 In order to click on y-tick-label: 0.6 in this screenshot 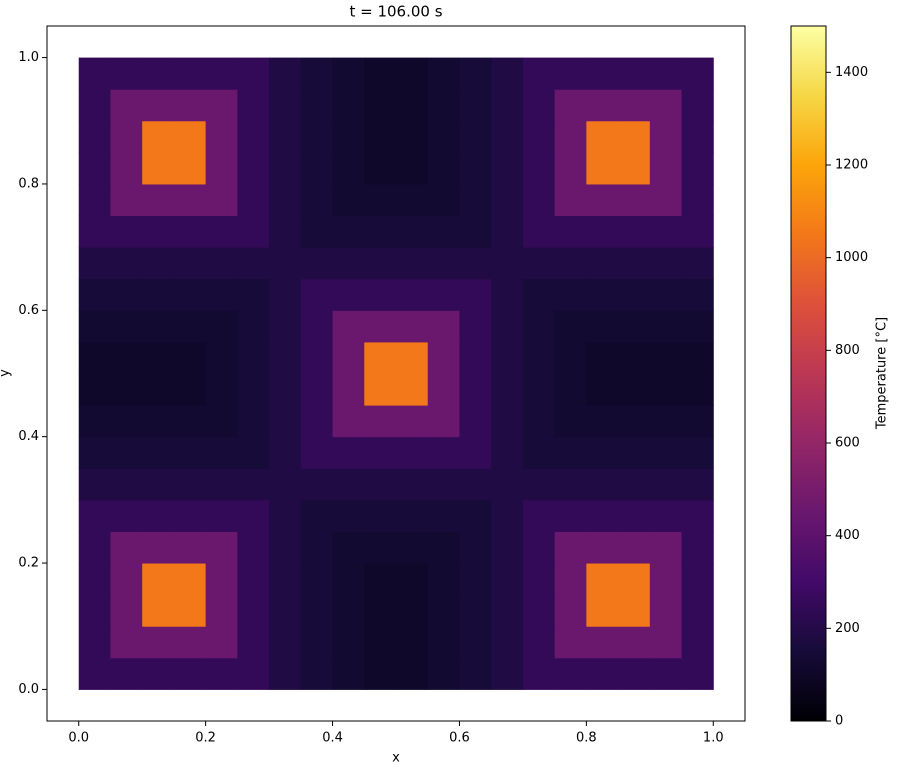, I will do `click(28, 310)`.